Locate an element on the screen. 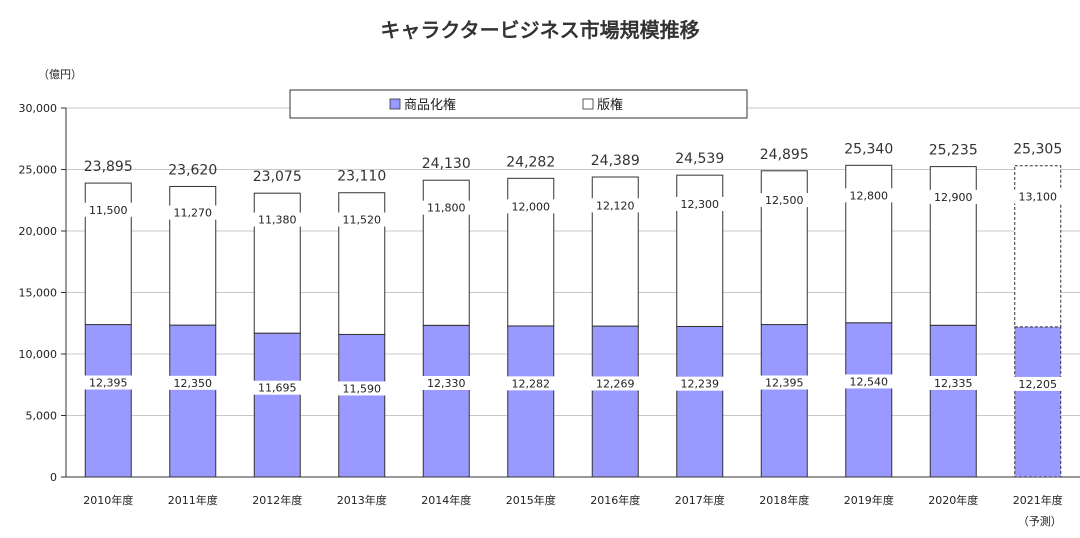  value-label-copyright: 13,100 is located at coordinates (1038, 197).